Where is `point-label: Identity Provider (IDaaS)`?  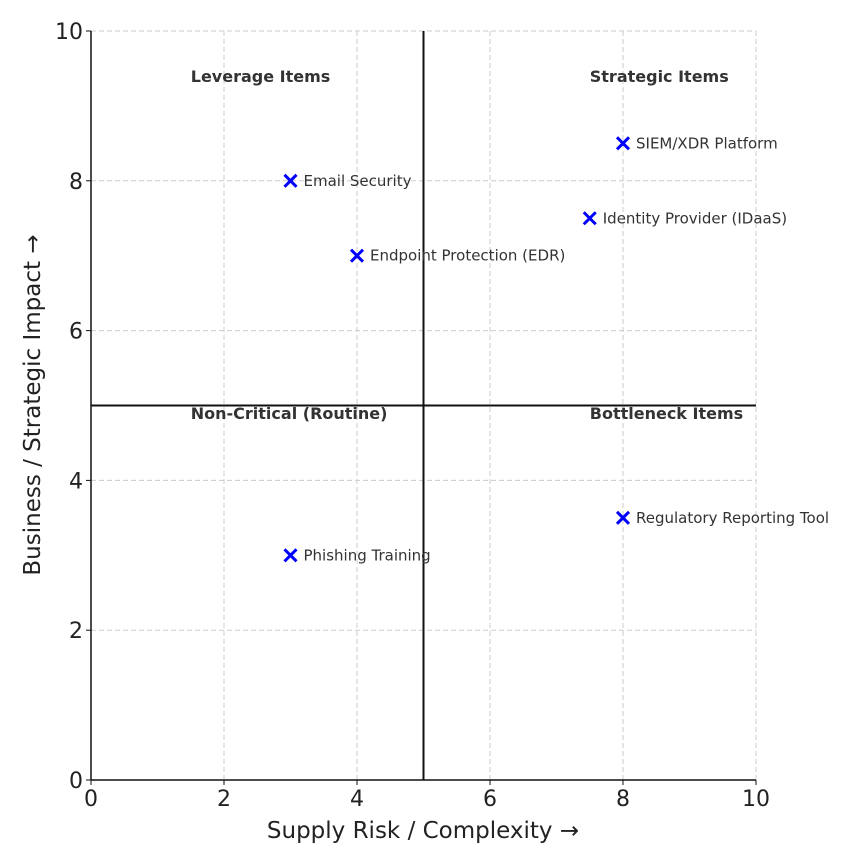 point-label: Identity Provider (IDaaS) is located at coordinates (695, 218).